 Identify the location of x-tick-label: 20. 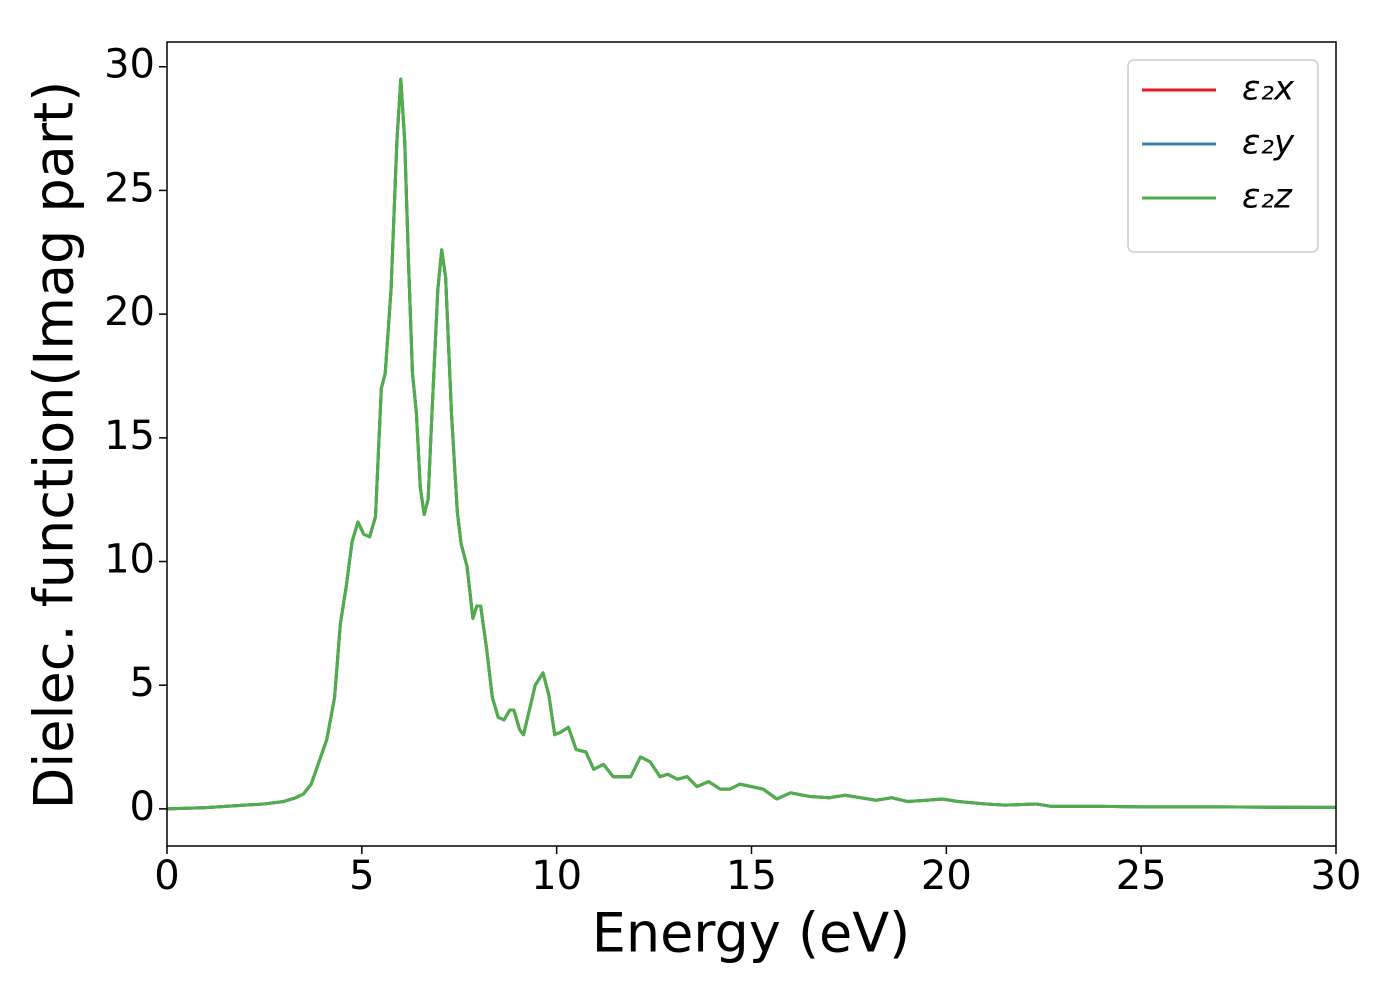
(946, 876).